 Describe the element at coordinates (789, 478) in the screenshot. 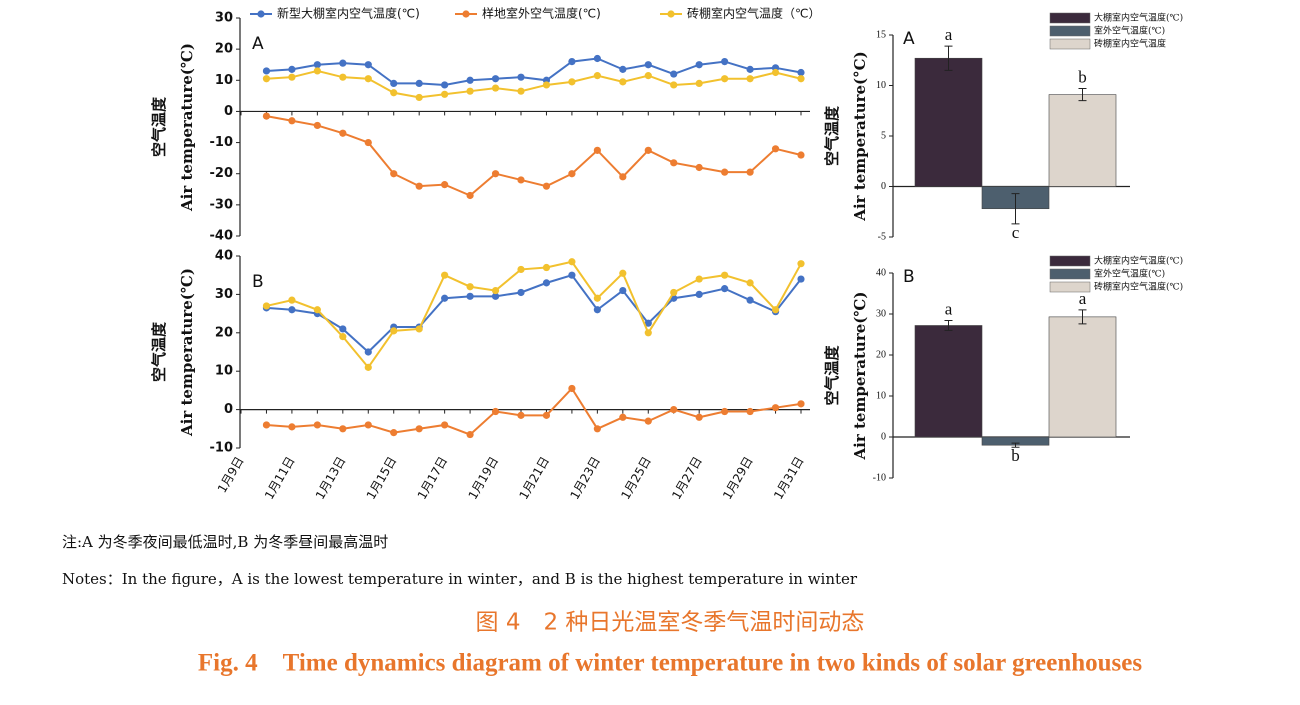

I see `x-tick-label: 1月31日` at that location.